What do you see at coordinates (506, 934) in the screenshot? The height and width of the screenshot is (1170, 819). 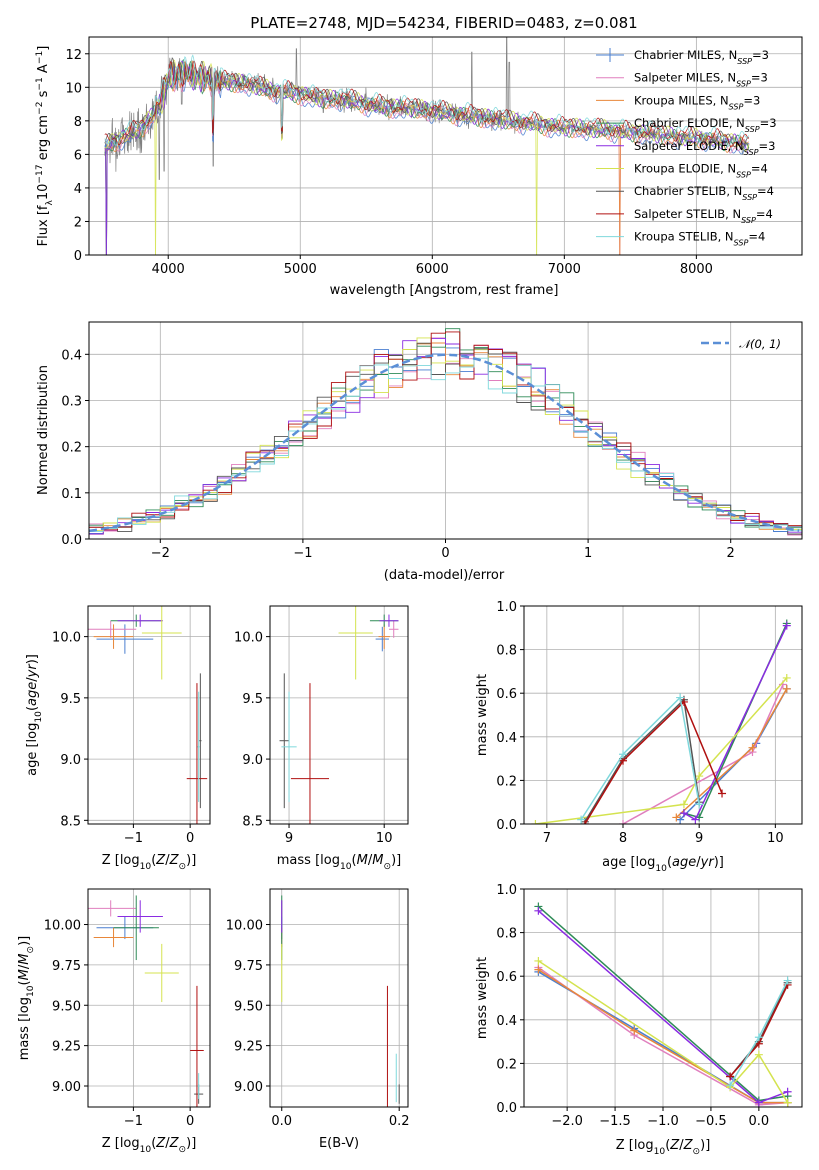 I see `y-tick-label: 0.8` at bounding box center [506, 934].